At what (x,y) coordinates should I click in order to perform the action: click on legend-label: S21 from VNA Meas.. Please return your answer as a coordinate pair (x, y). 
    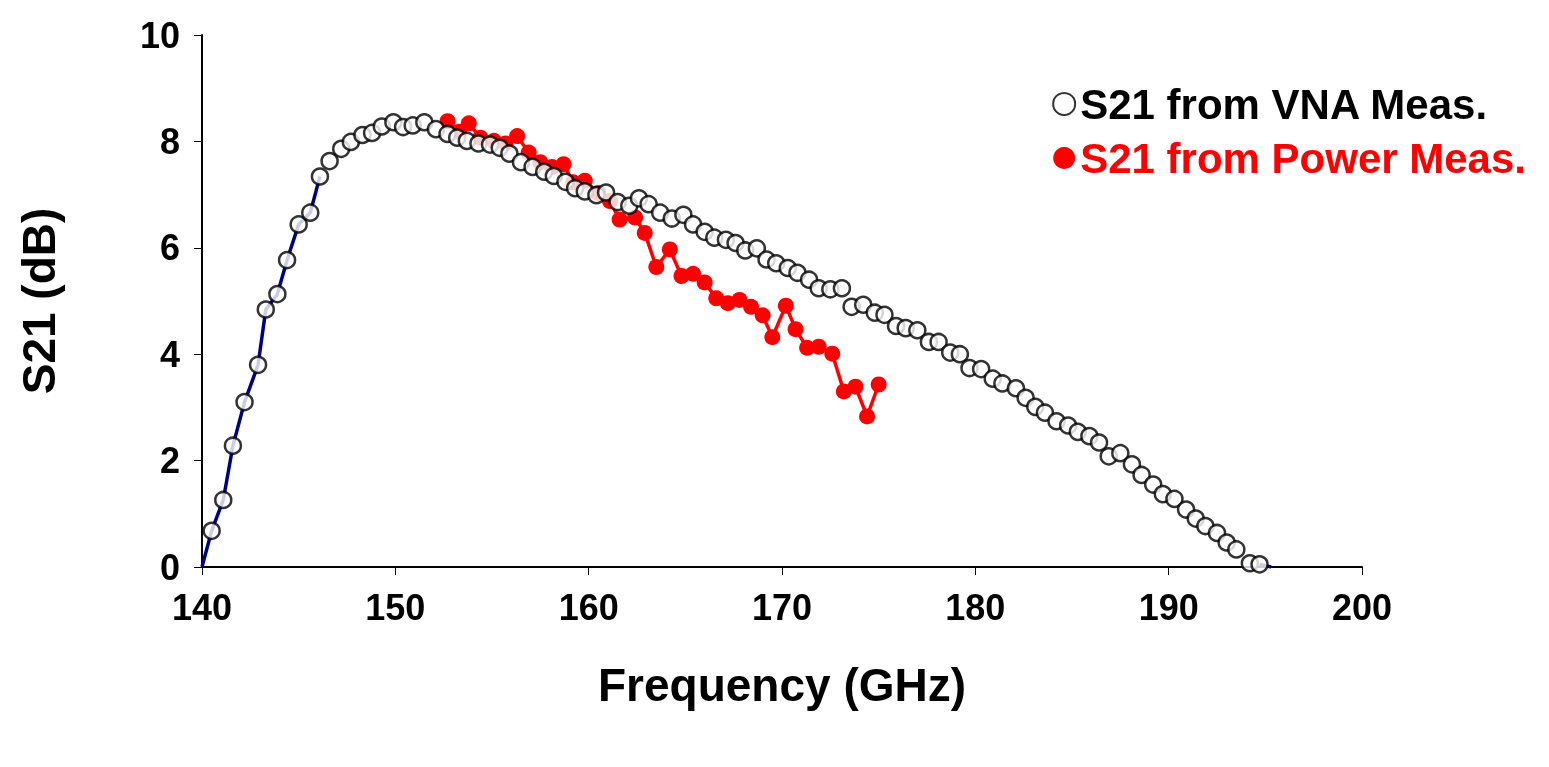
    Looking at the image, I should click on (1284, 104).